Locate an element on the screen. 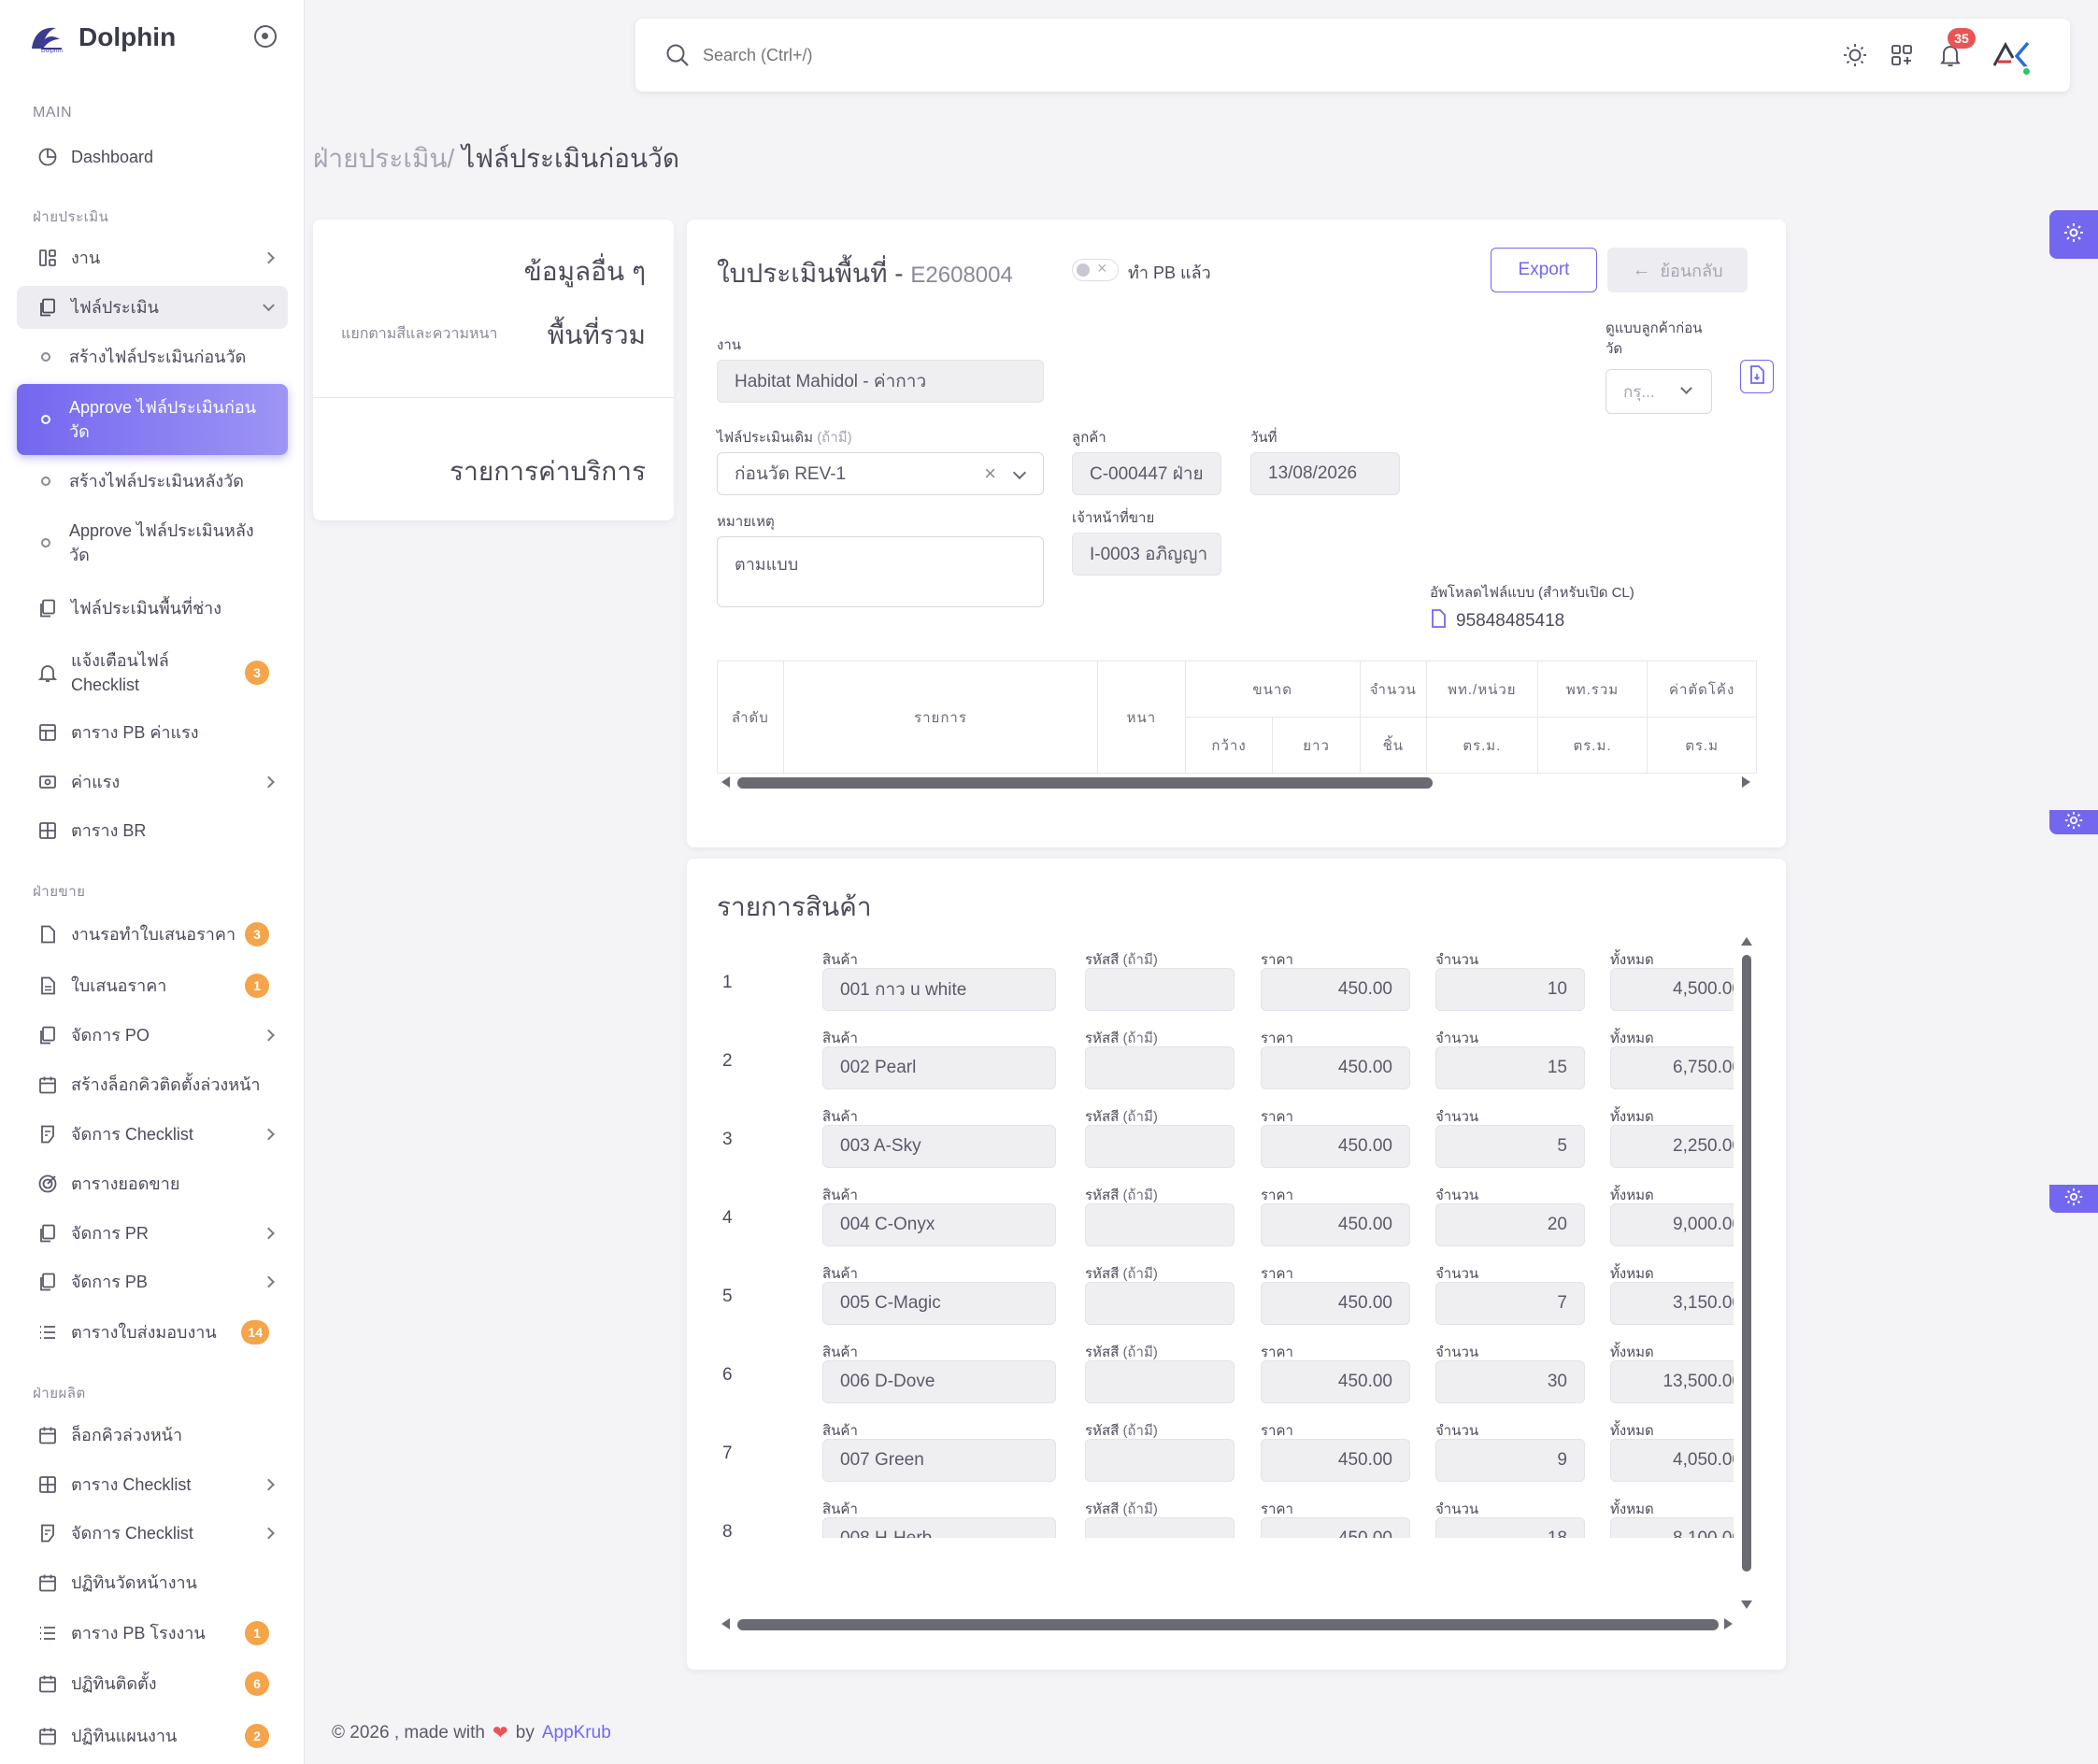 The image size is (2098, 1764). orig-file-select: ก่อนวัด REV-1 × is located at coordinates (880, 473).